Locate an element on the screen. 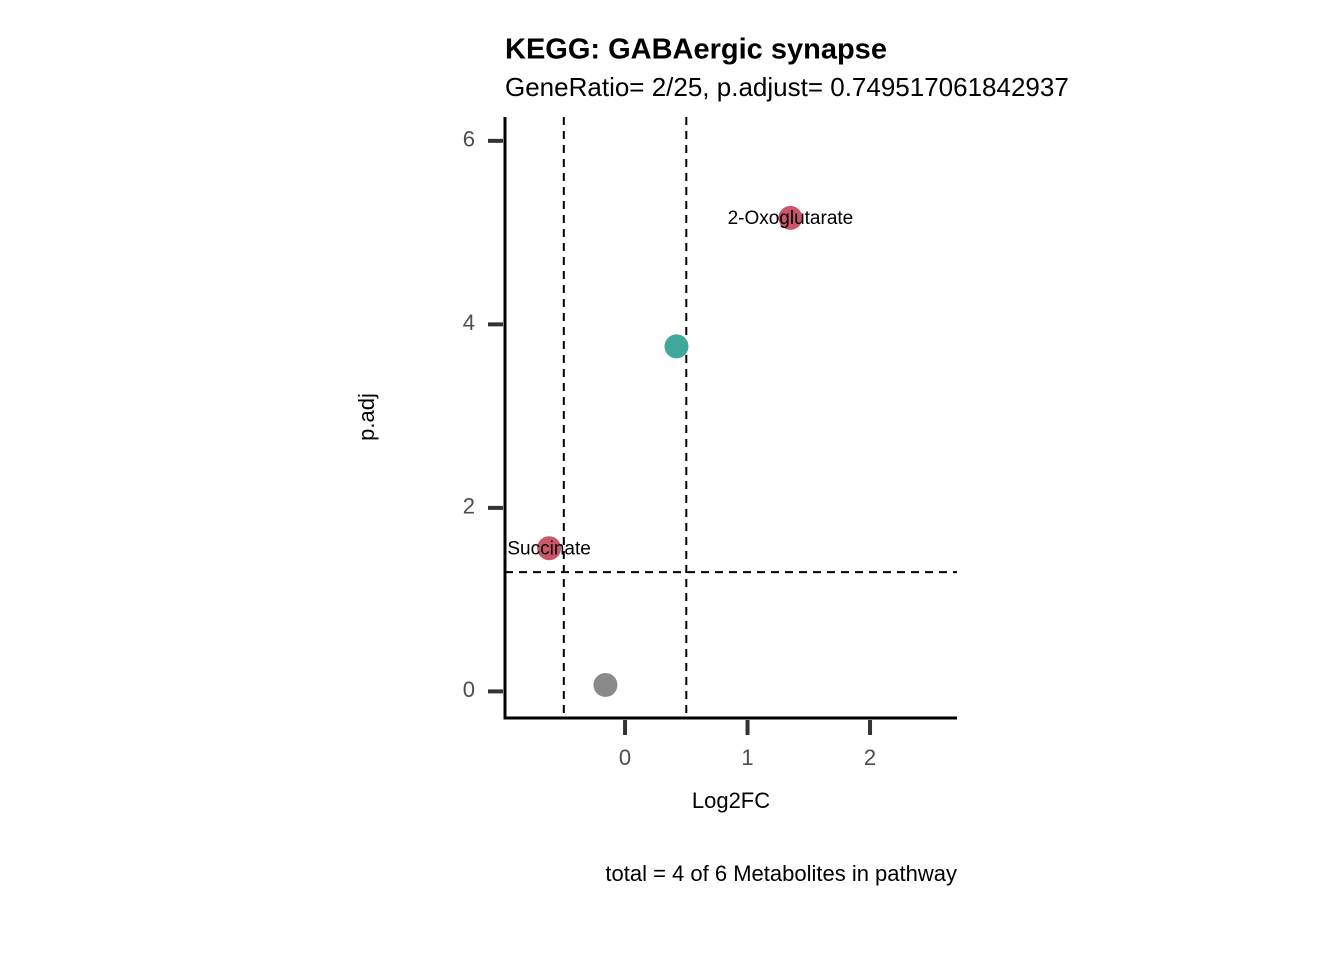  y-tick-label: 0 is located at coordinates (469, 689).